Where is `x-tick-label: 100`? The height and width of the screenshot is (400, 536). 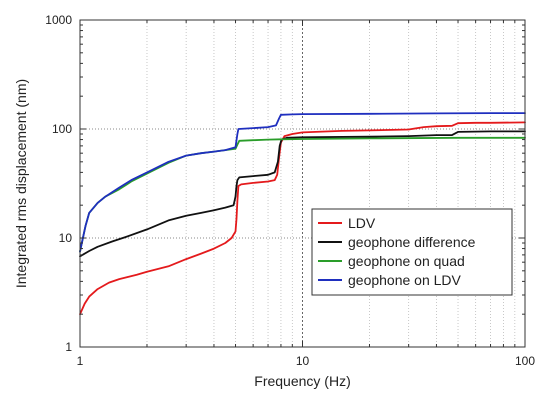
x-tick-label: 100 is located at coordinates (525, 361).